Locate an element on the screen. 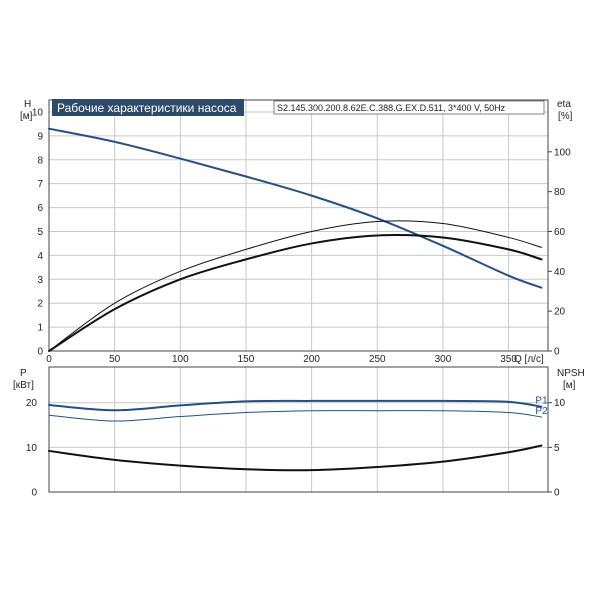  y-left-tick-label-top: 1 is located at coordinates (40, 328).